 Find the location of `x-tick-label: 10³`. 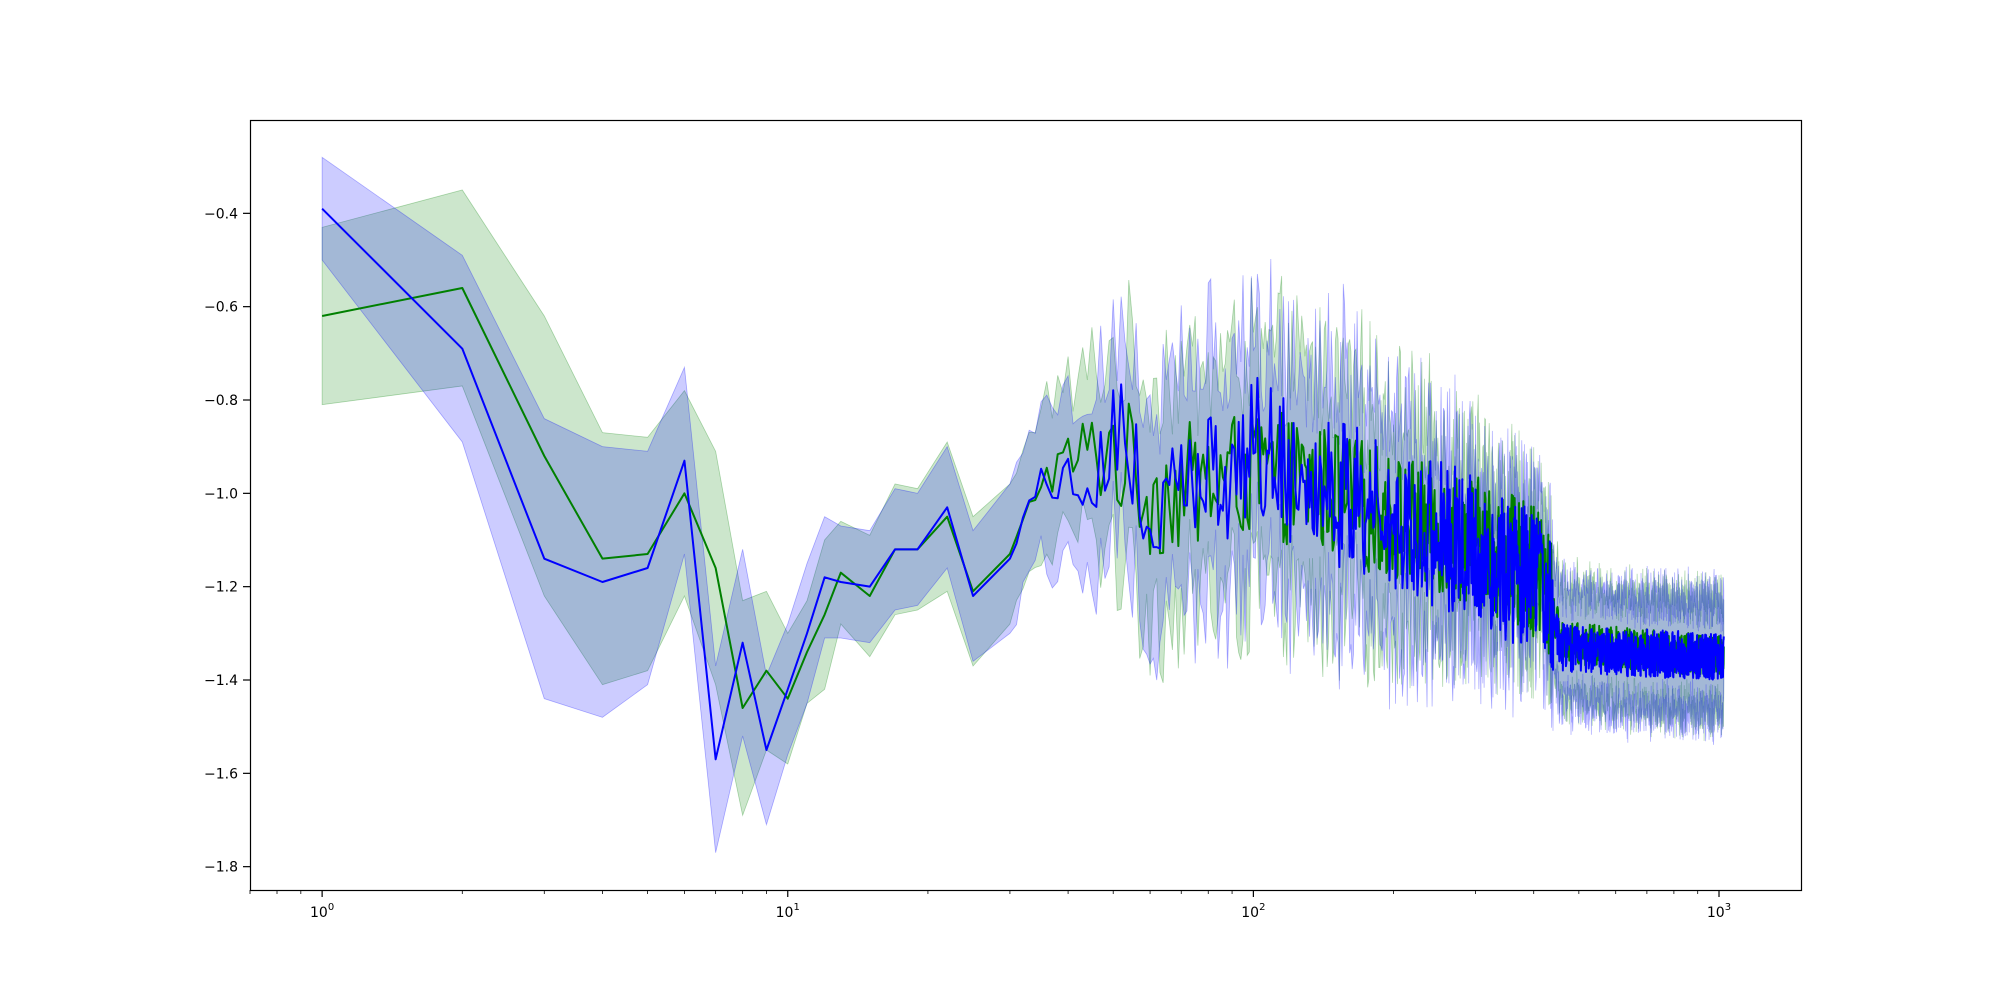

x-tick-label: 10³ is located at coordinates (1719, 911).